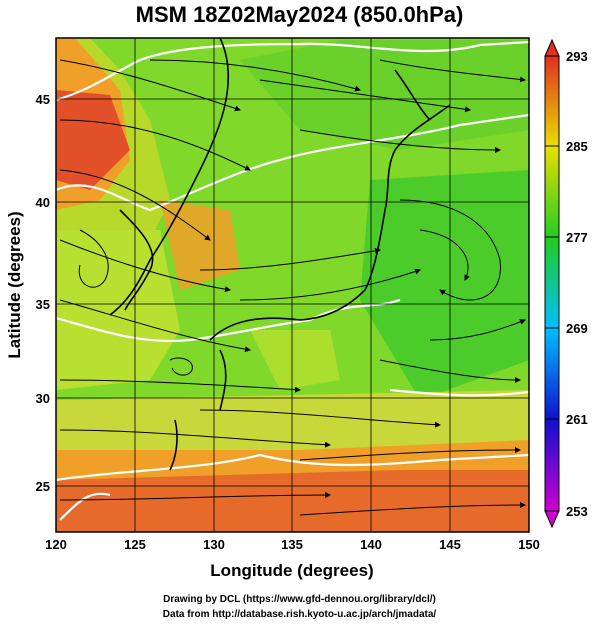  Describe the element at coordinates (135, 544) in the screenshot. I see `x-tick: 125` at that location.